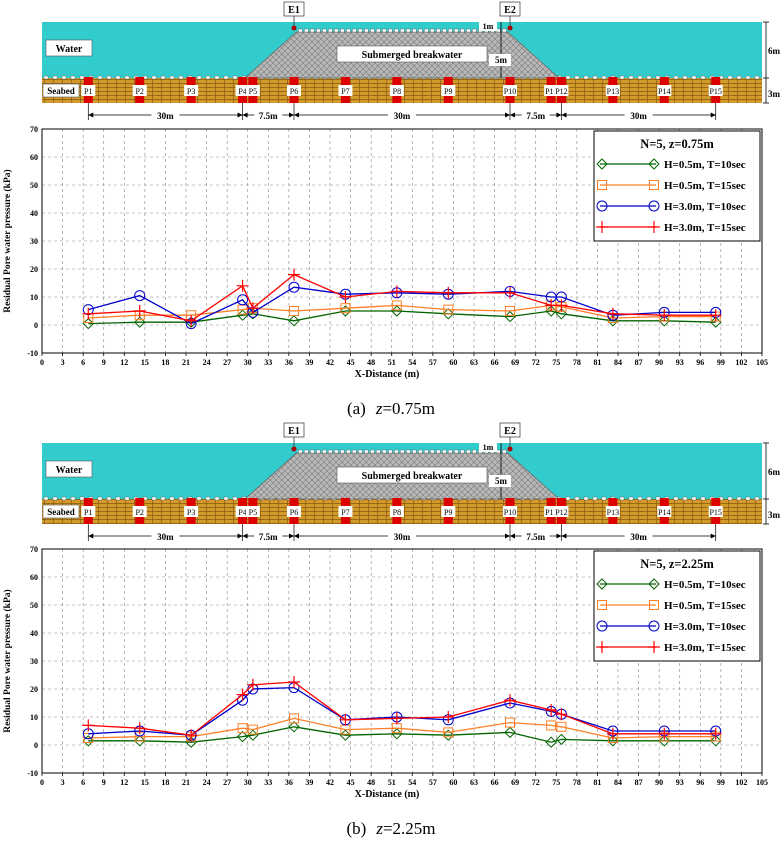 The height and width of the screenshot is (845, 782). Describe the element at coordinates (556, 362) in the screenshot. I see `x-tick-label: 75` at that location.